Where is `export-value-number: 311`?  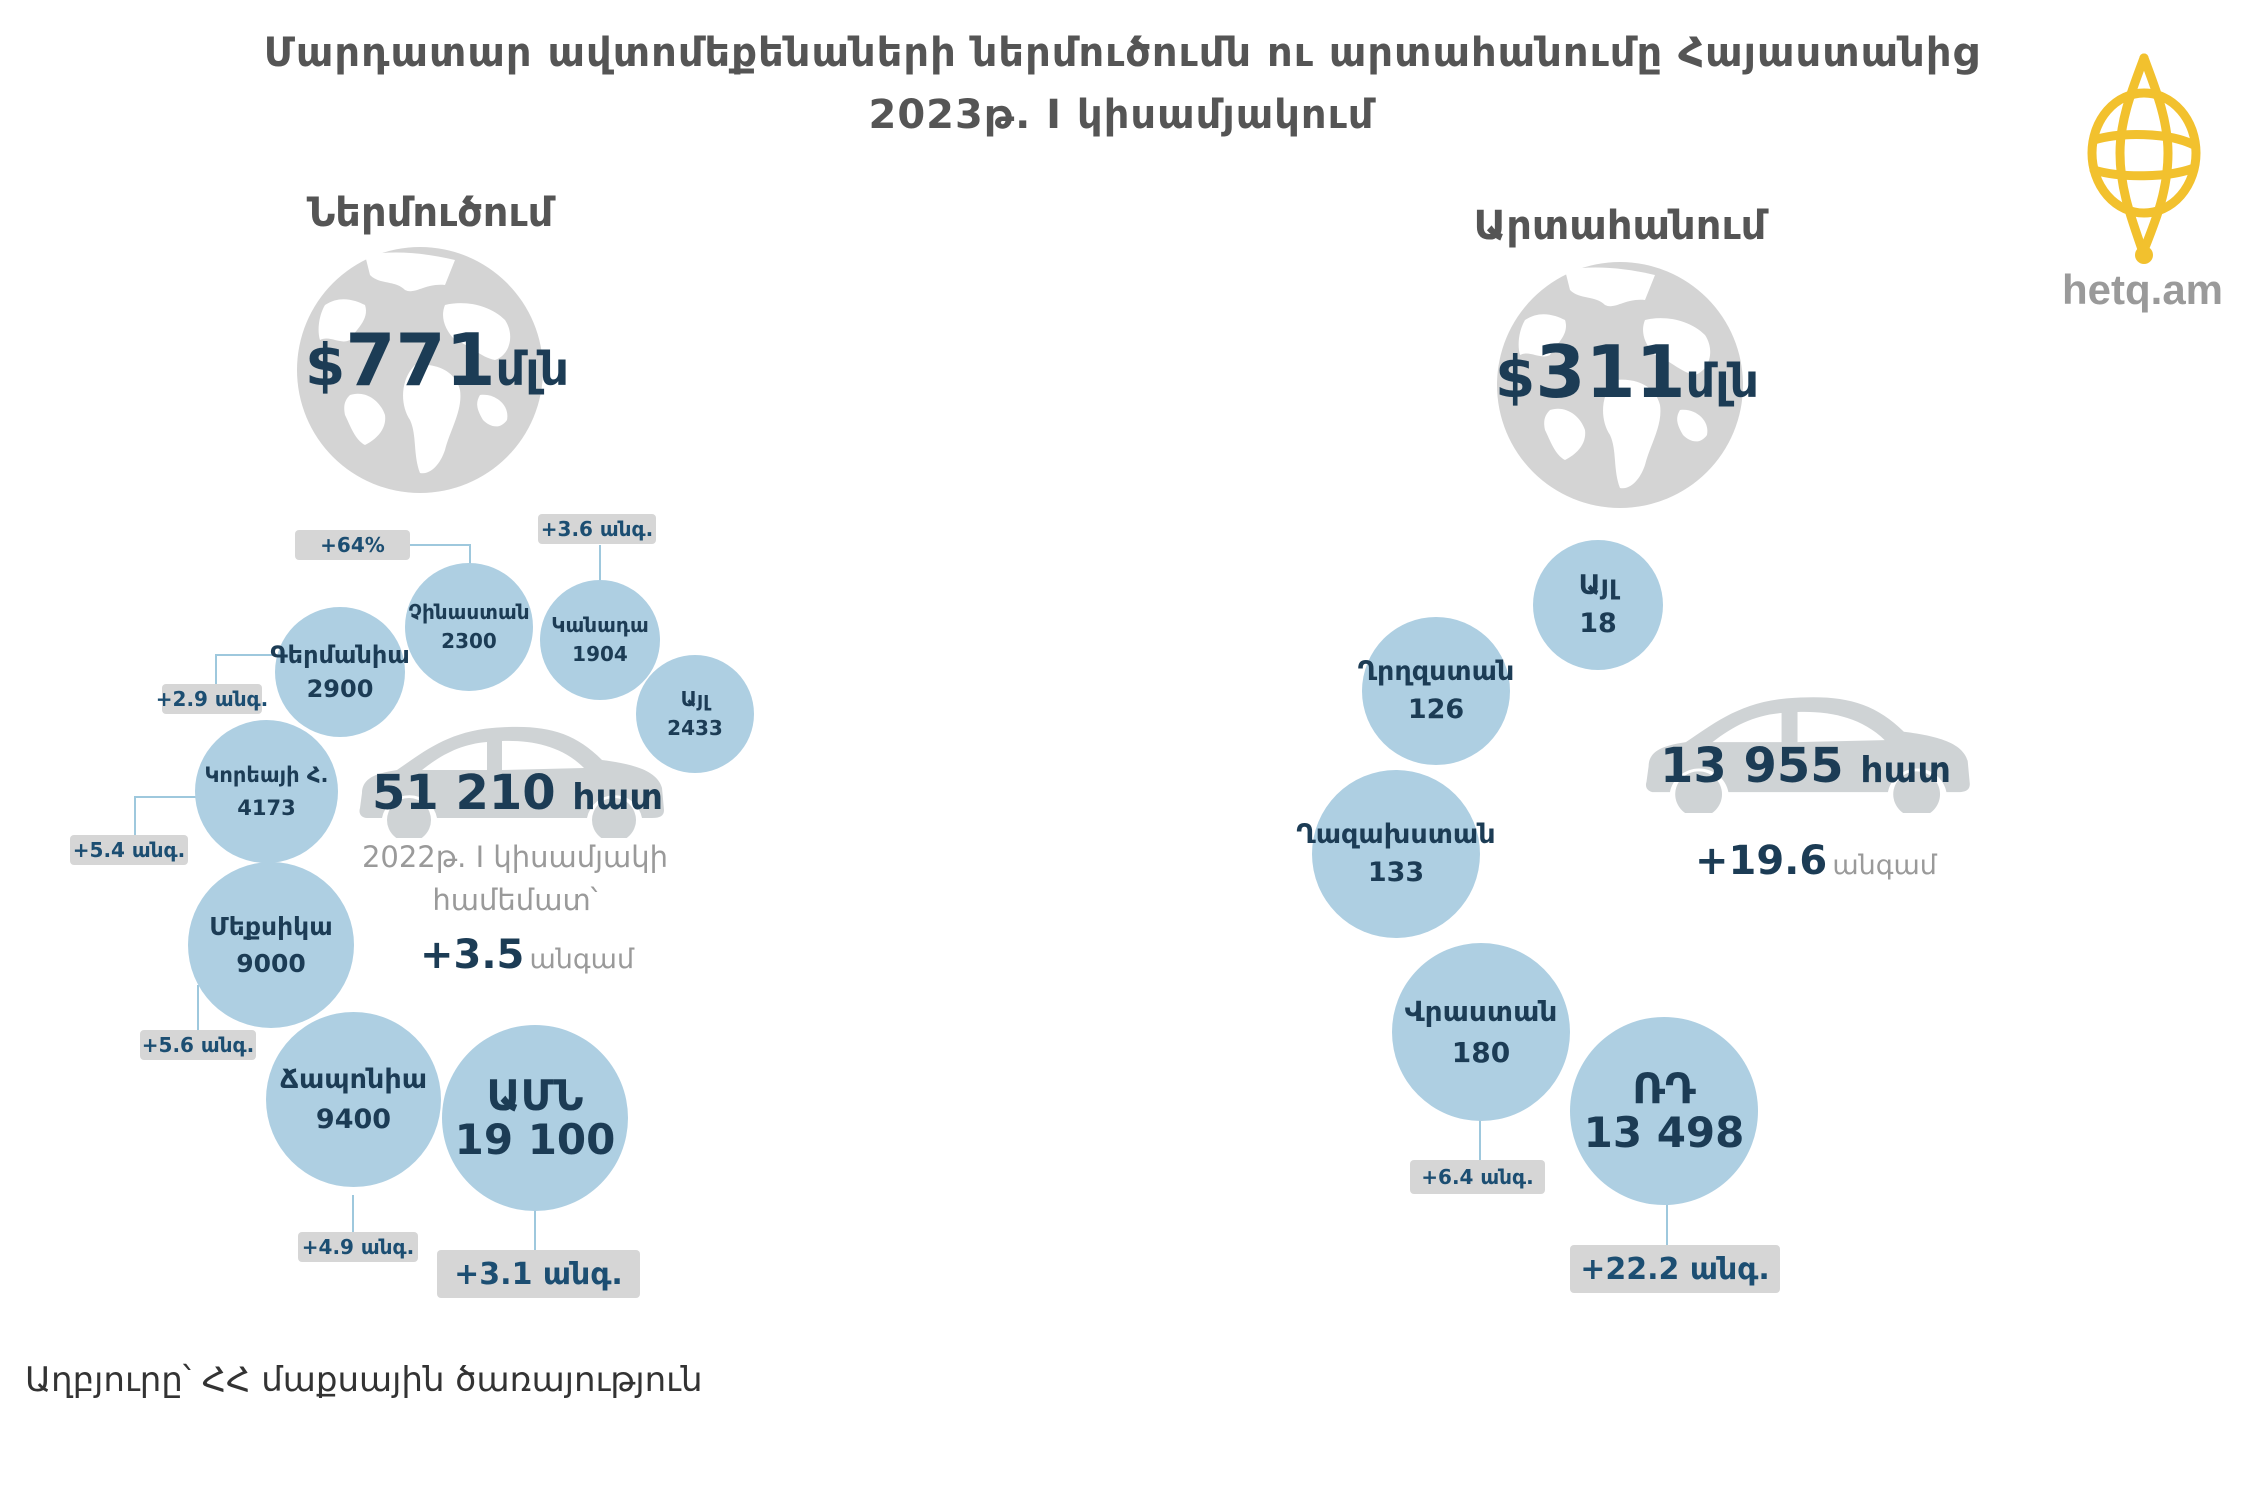 export-value-number: 311 is located at coordinates (1610, 372).